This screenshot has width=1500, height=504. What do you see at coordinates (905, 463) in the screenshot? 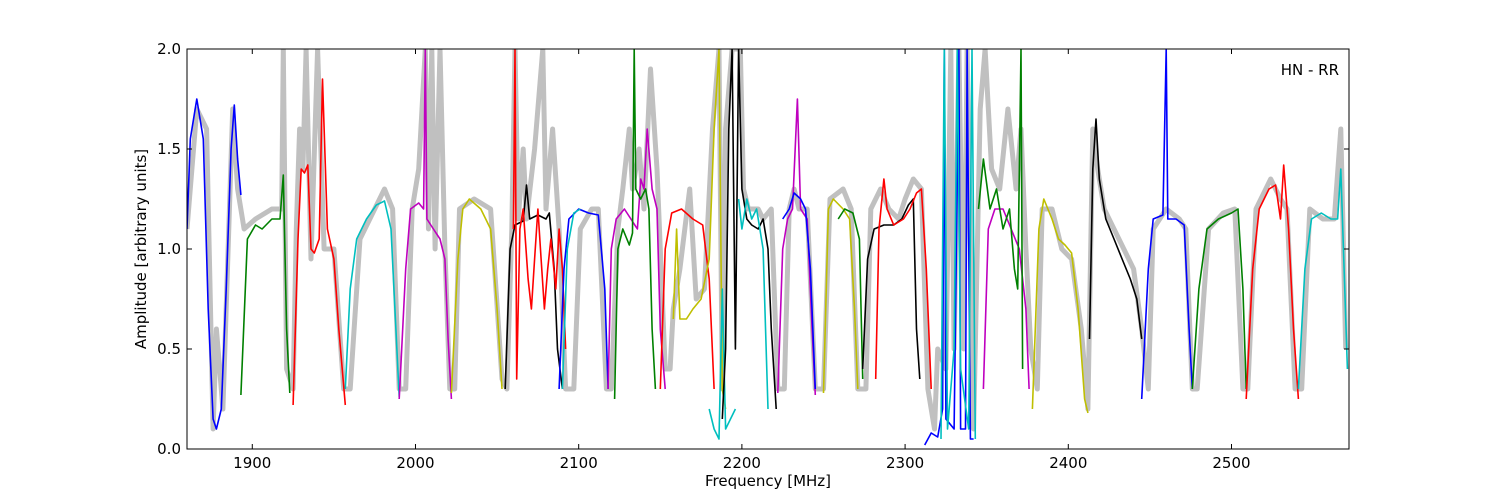
I see `x-tick-label: 2300` at bounding box center [905, 463].